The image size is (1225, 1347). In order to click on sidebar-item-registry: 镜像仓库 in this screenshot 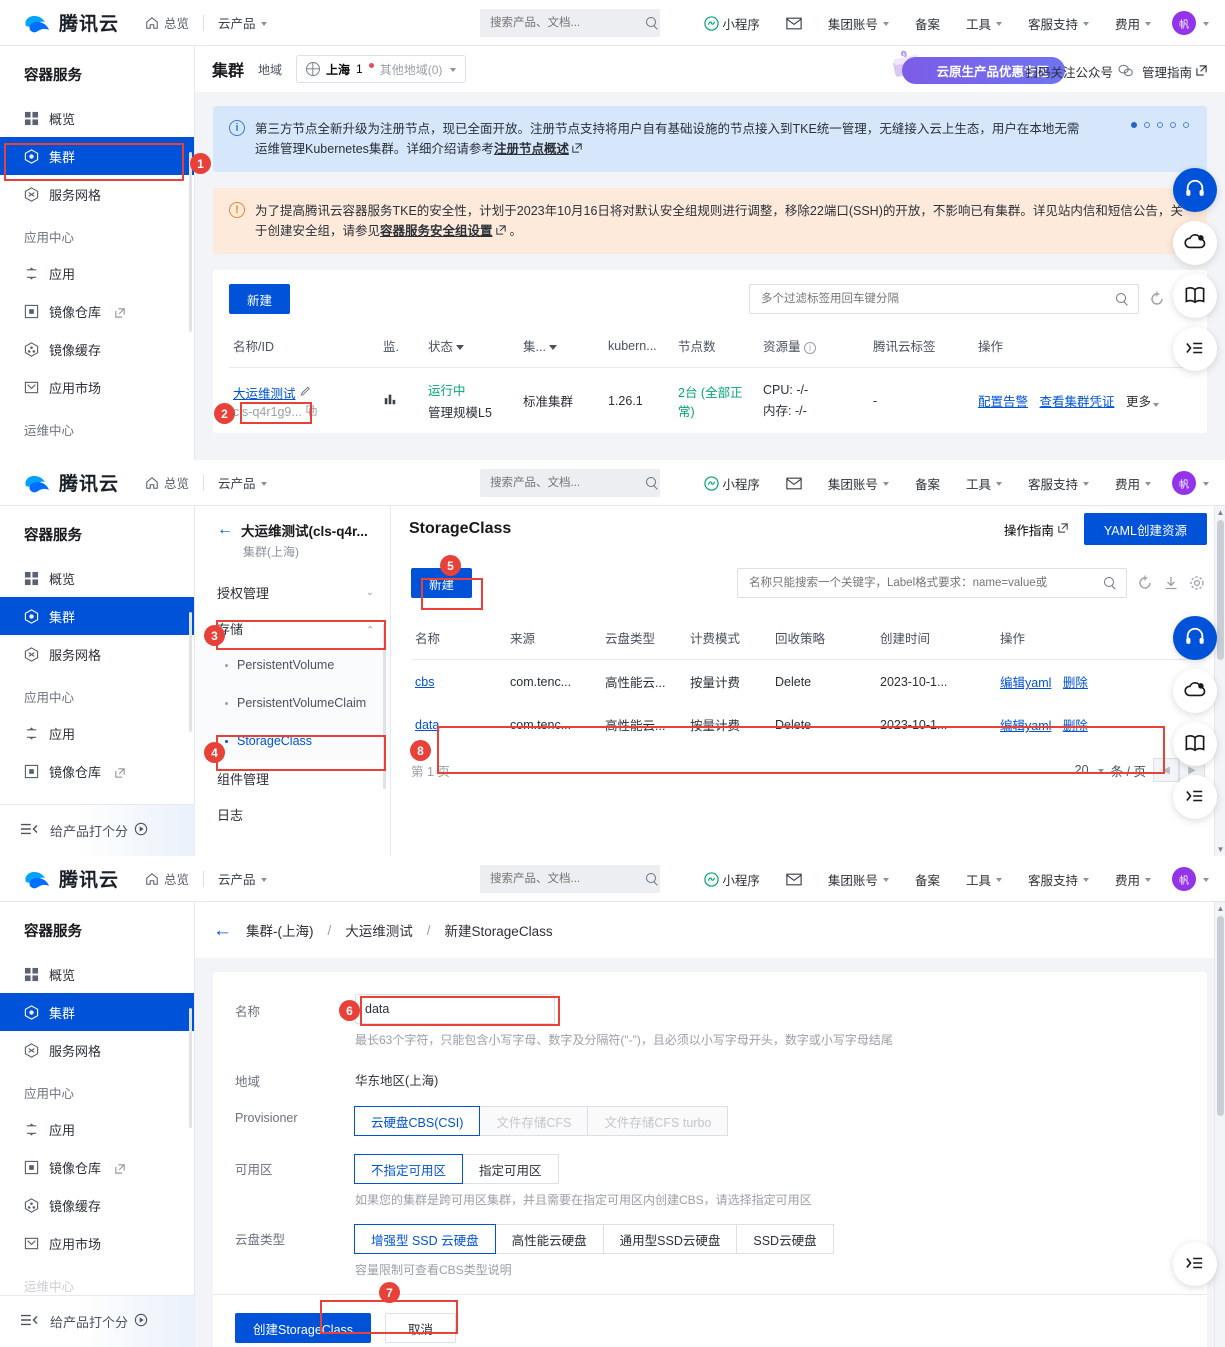, I will do `click(97, 311)`.